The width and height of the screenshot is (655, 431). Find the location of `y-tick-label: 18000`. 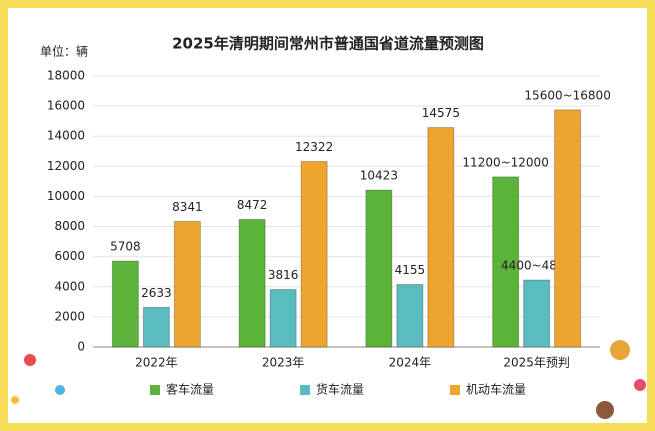

y-tick-label: 18000 is located at coordinates (66, 76).